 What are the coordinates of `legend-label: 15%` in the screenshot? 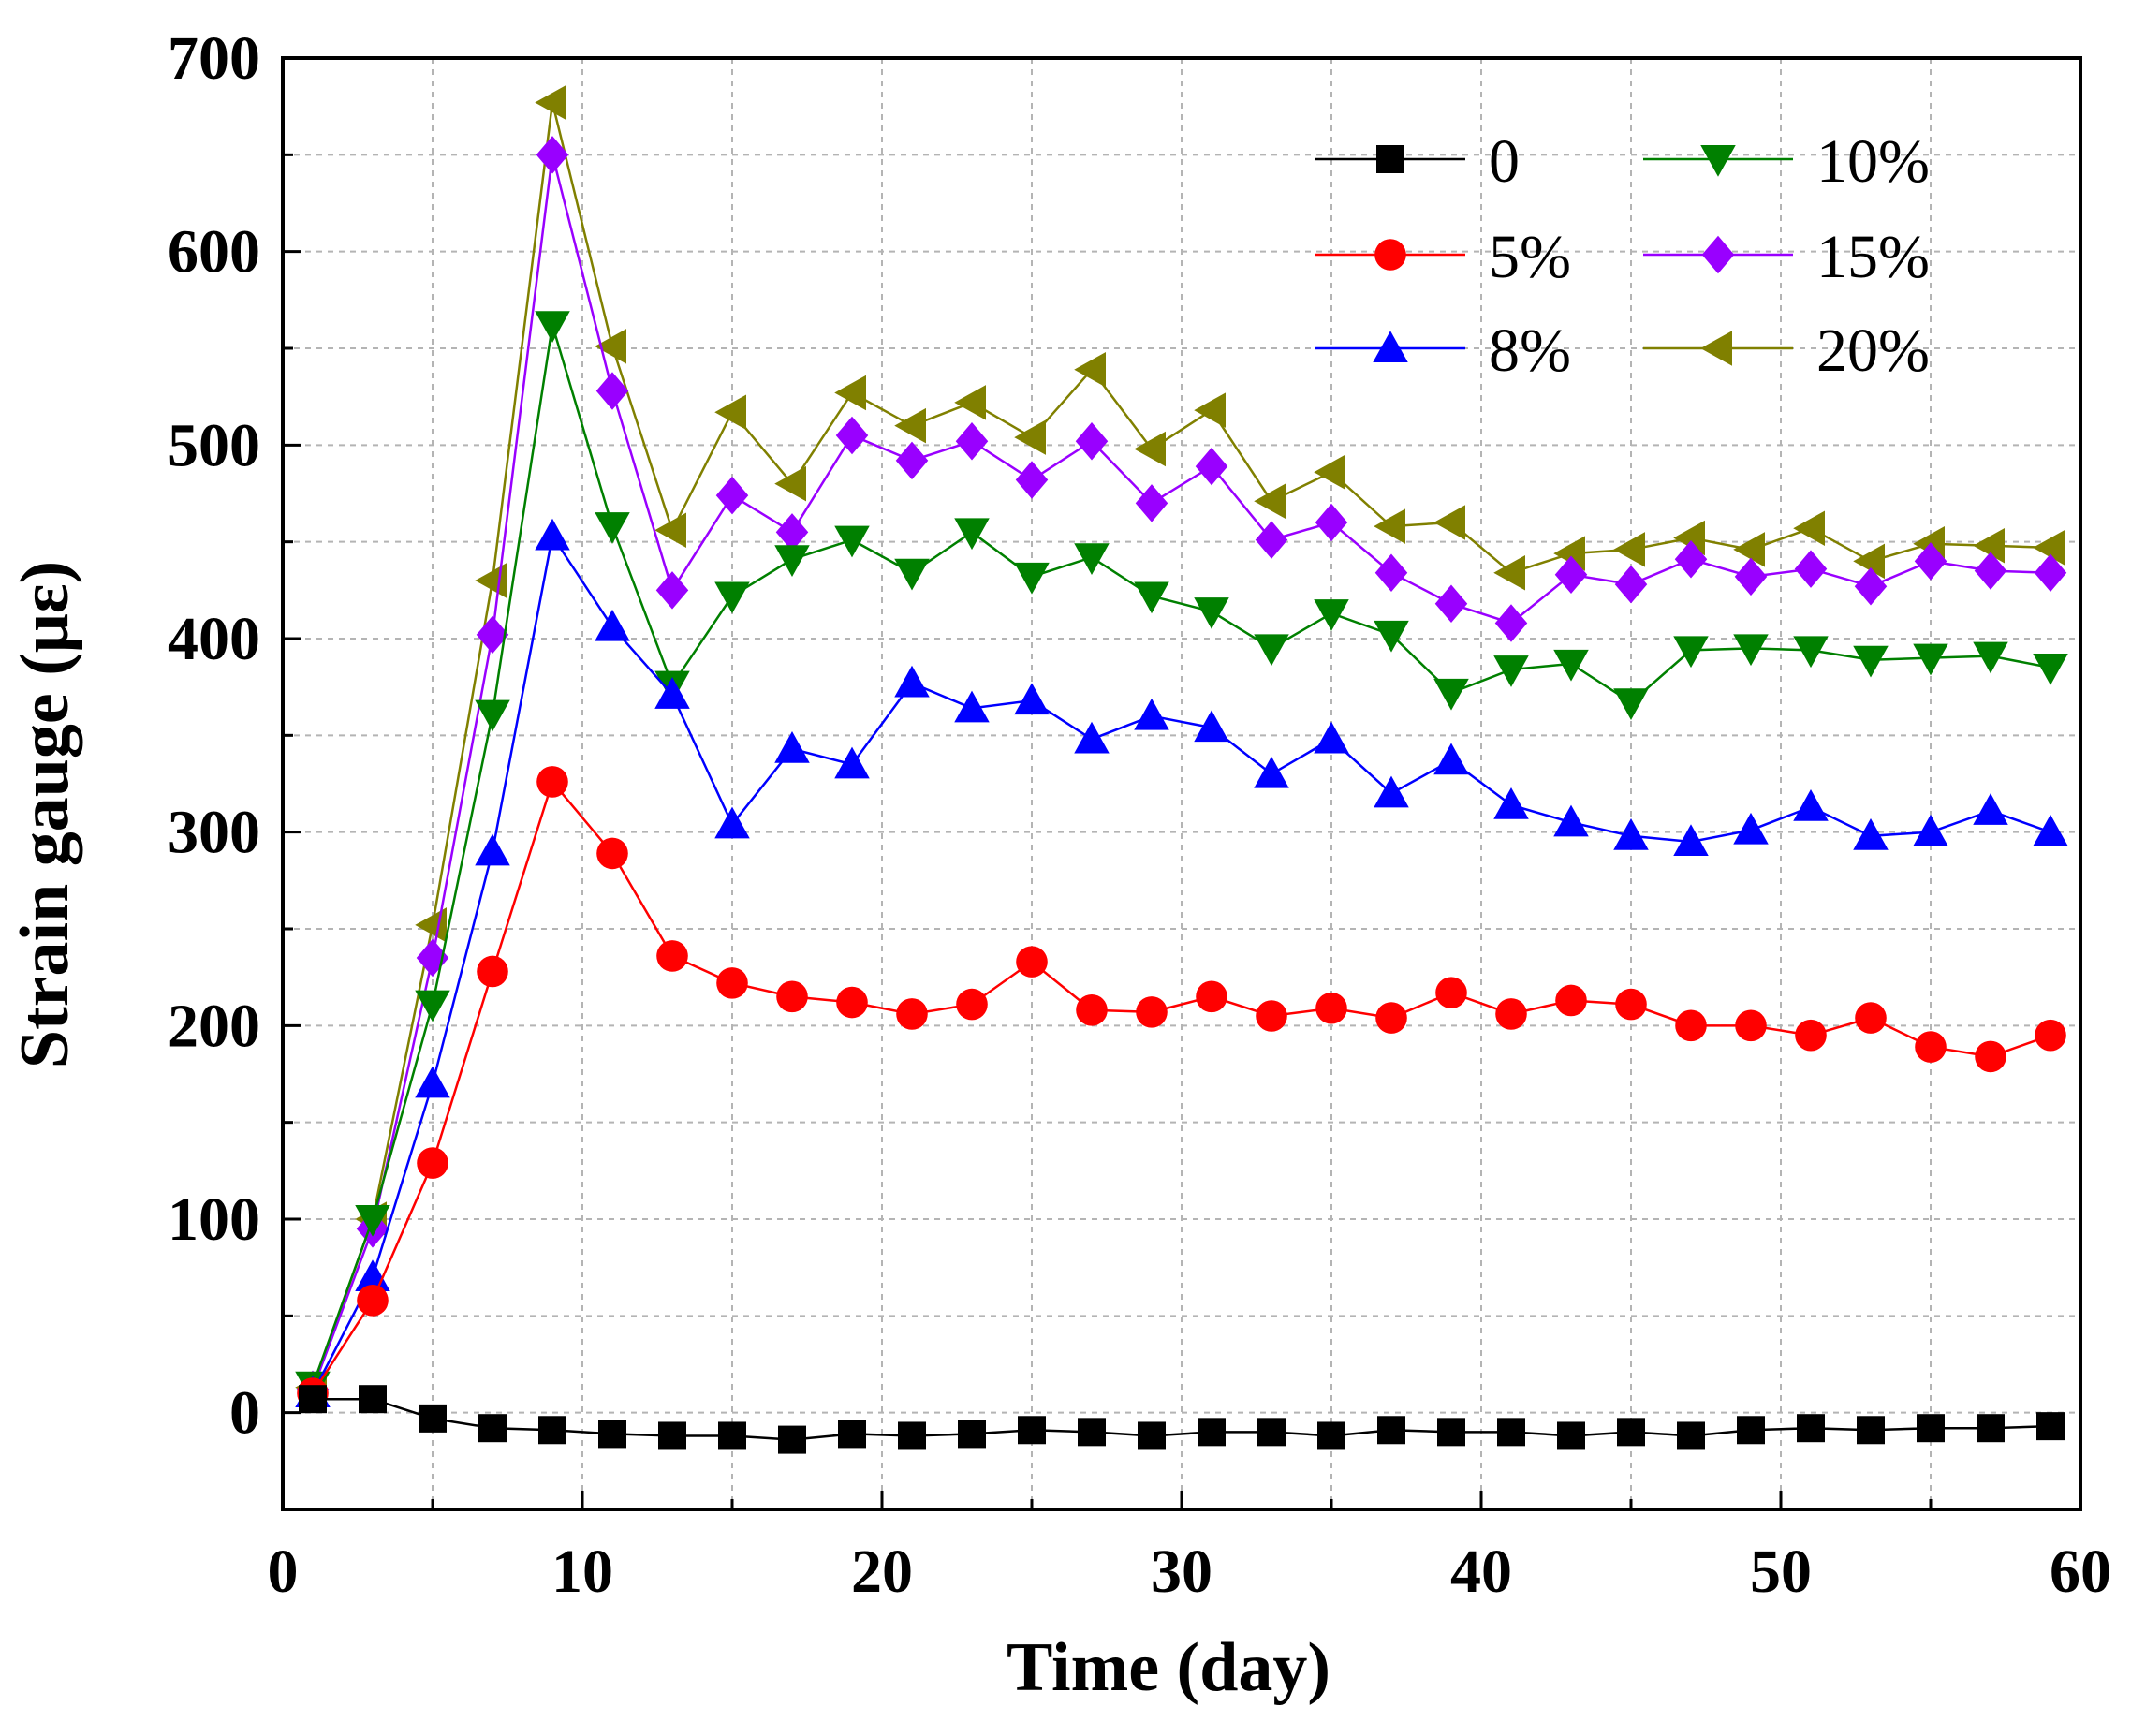 It's located at (1873, 257).